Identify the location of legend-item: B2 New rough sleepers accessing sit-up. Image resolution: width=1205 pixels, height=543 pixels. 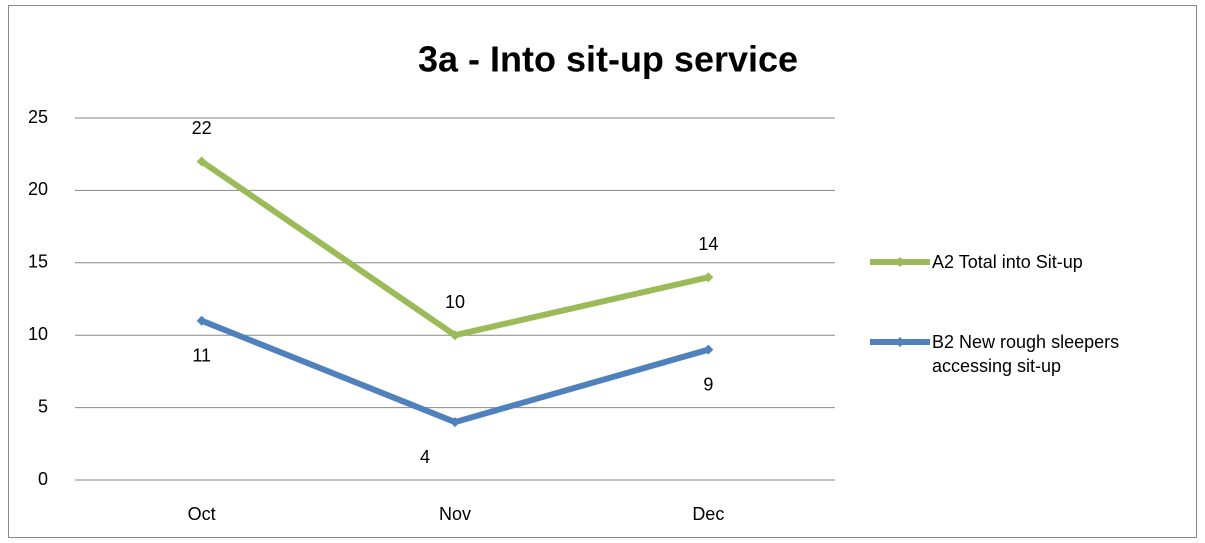
(1027, 354).